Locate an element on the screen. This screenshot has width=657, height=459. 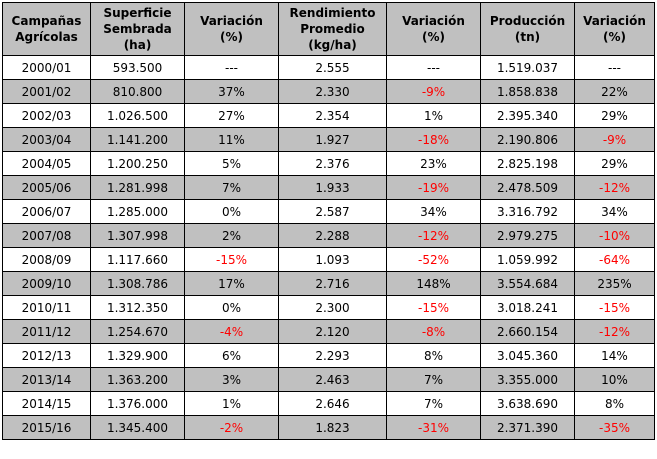
cell-avg-yield: 2.330 is located at coordinates (332, 91).